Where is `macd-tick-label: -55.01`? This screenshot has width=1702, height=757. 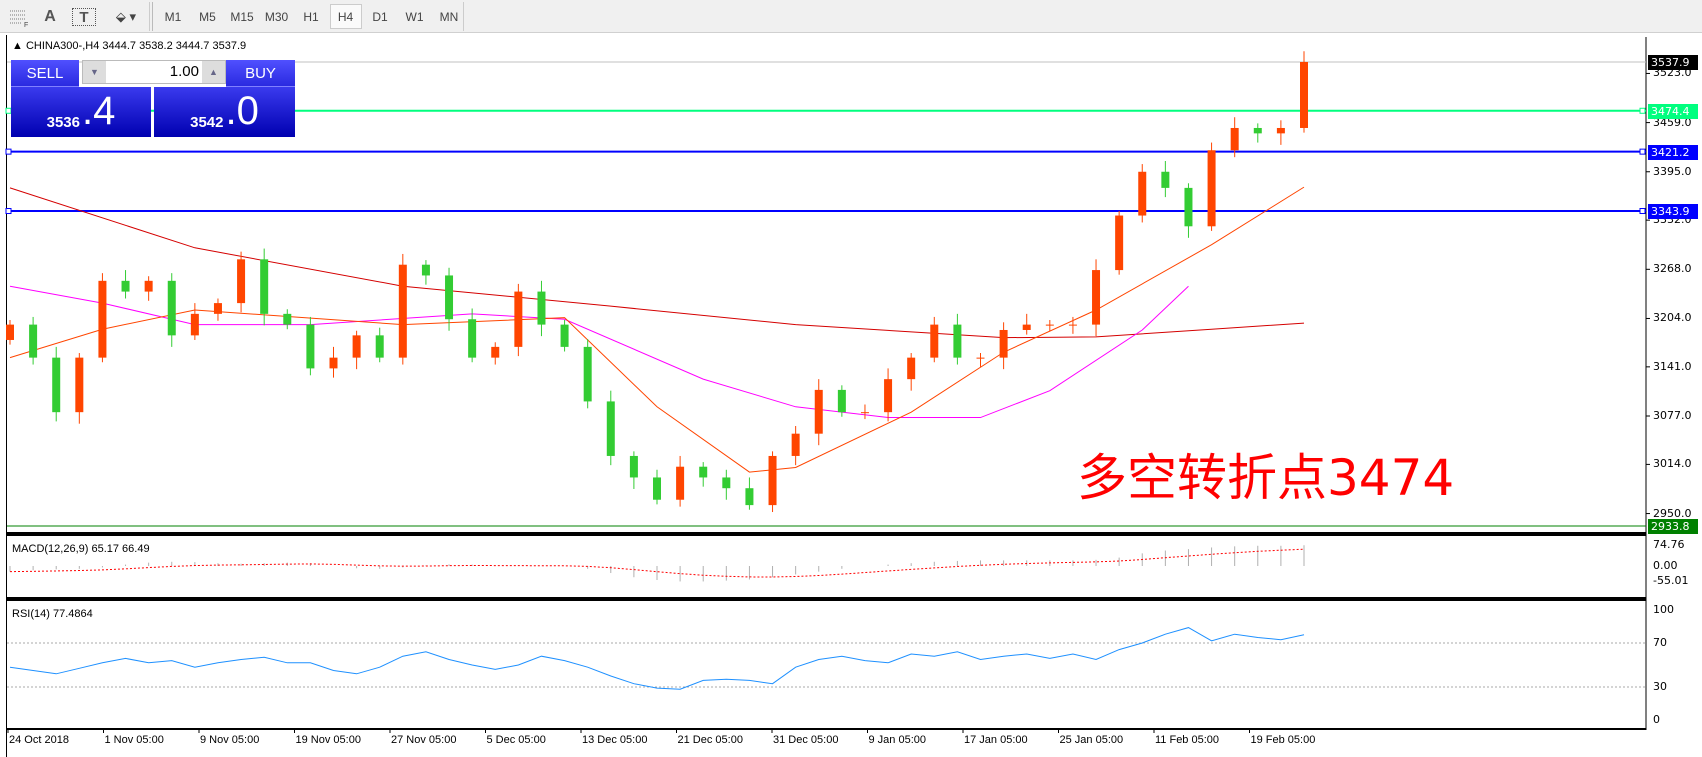 macd-tick-label: -55.01 is located at coordinates (1671, 581).